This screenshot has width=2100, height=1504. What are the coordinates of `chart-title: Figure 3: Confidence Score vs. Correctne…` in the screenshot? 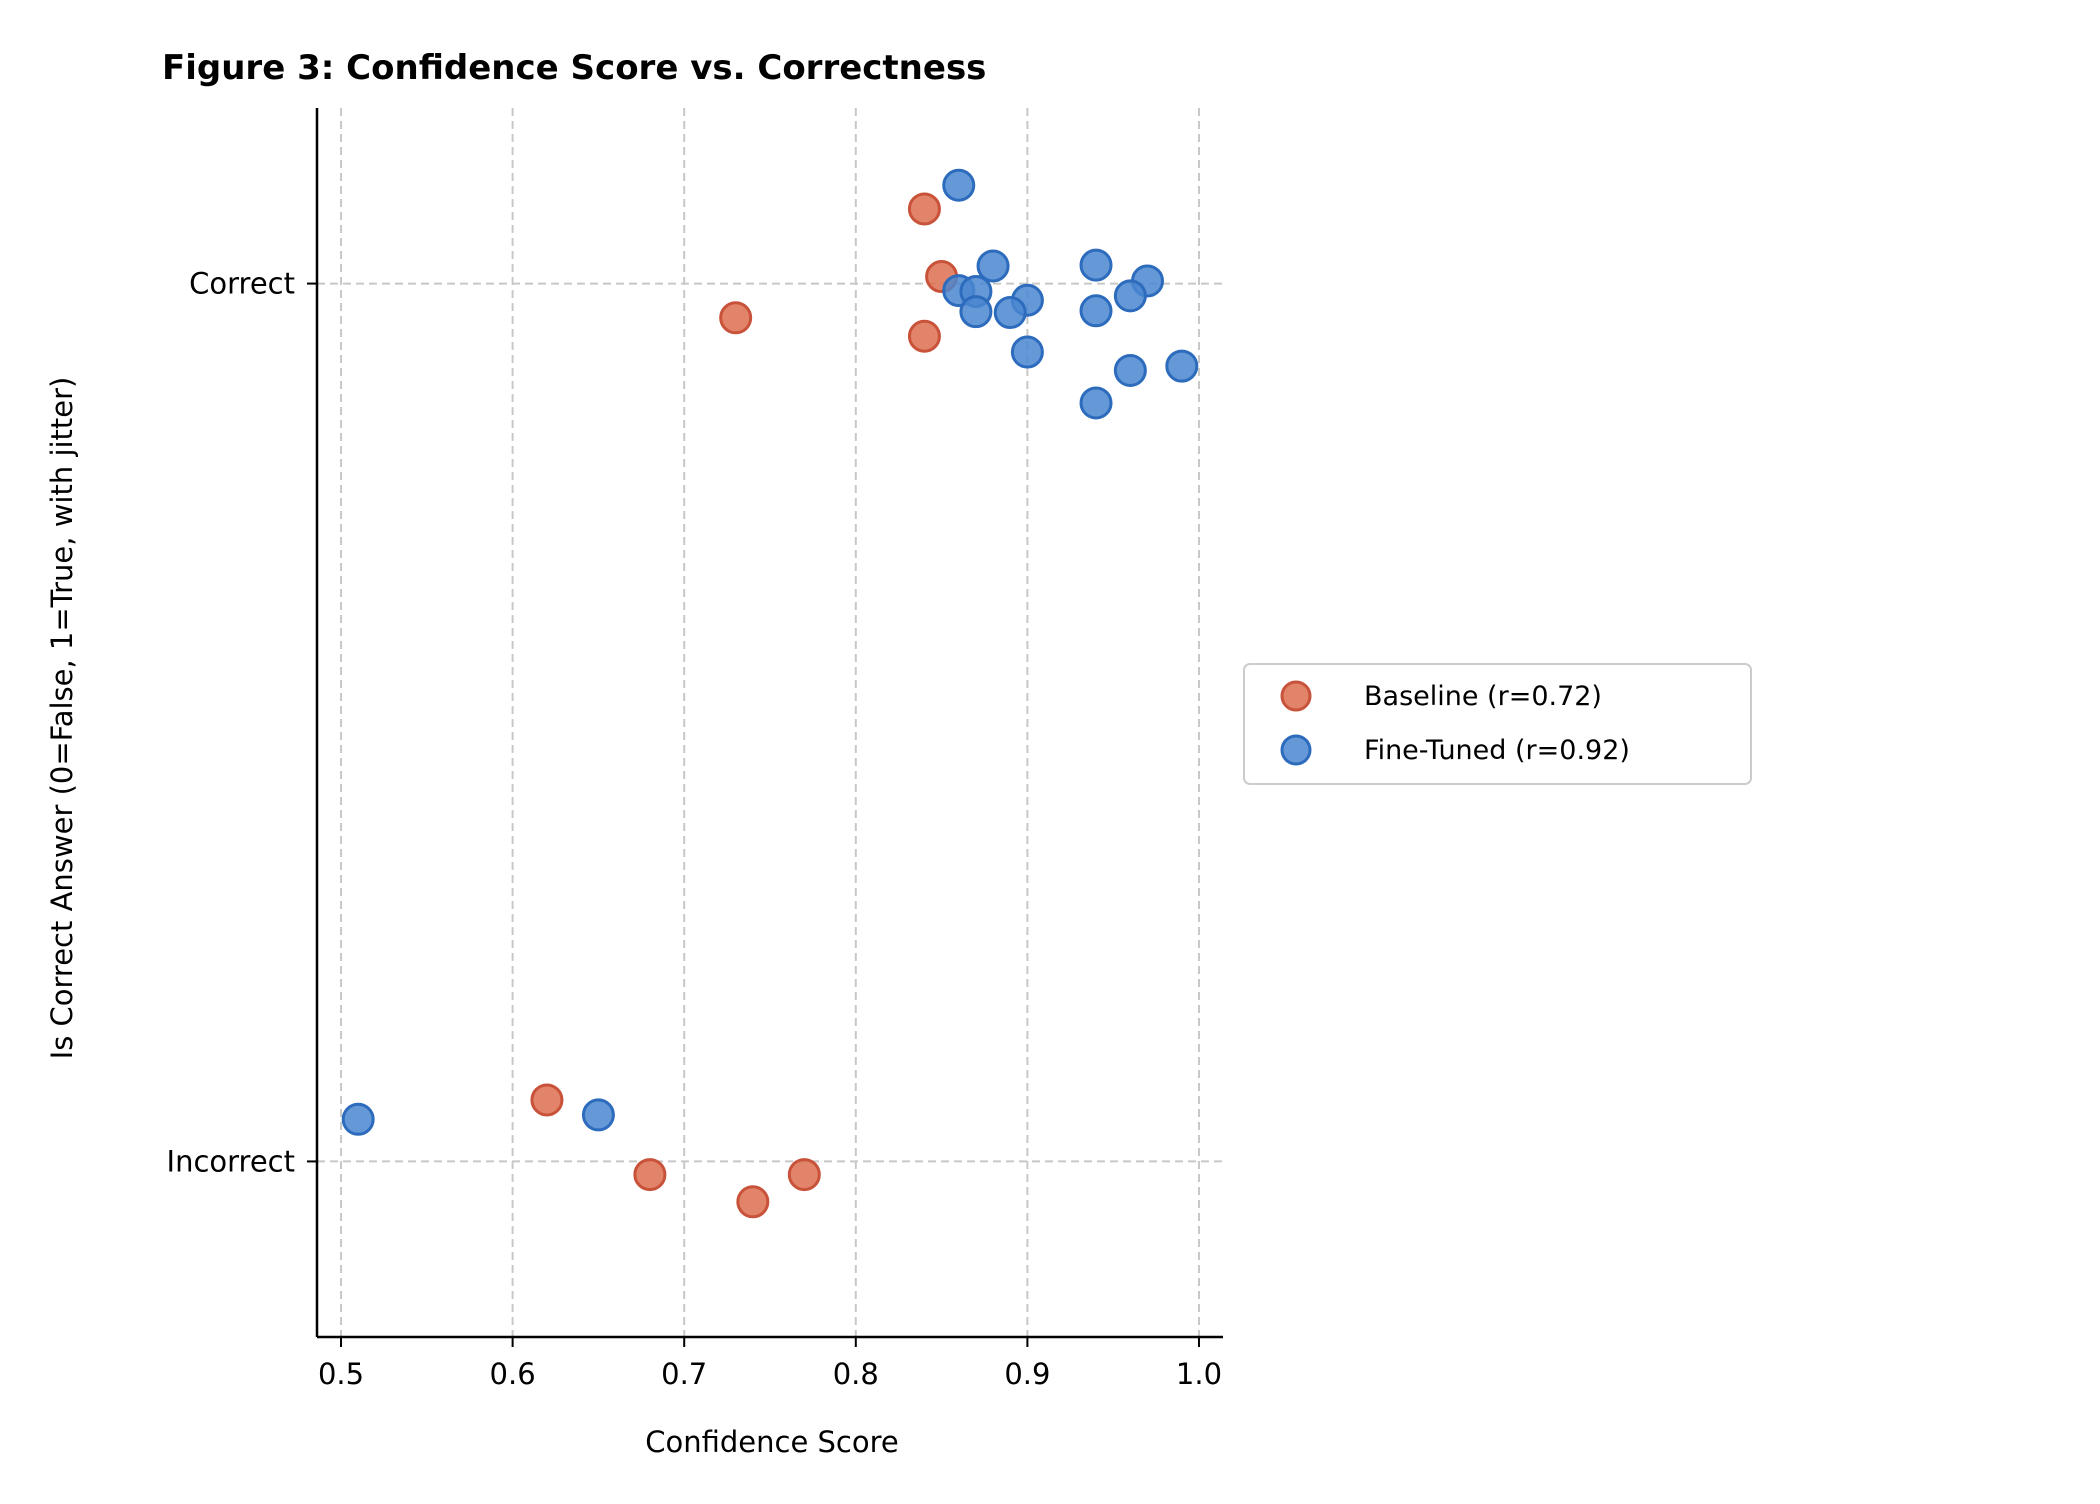 It's located at (574, 68).